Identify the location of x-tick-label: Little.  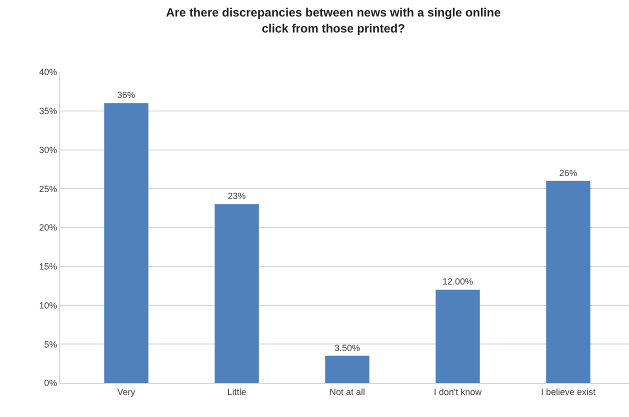
(236, 391).